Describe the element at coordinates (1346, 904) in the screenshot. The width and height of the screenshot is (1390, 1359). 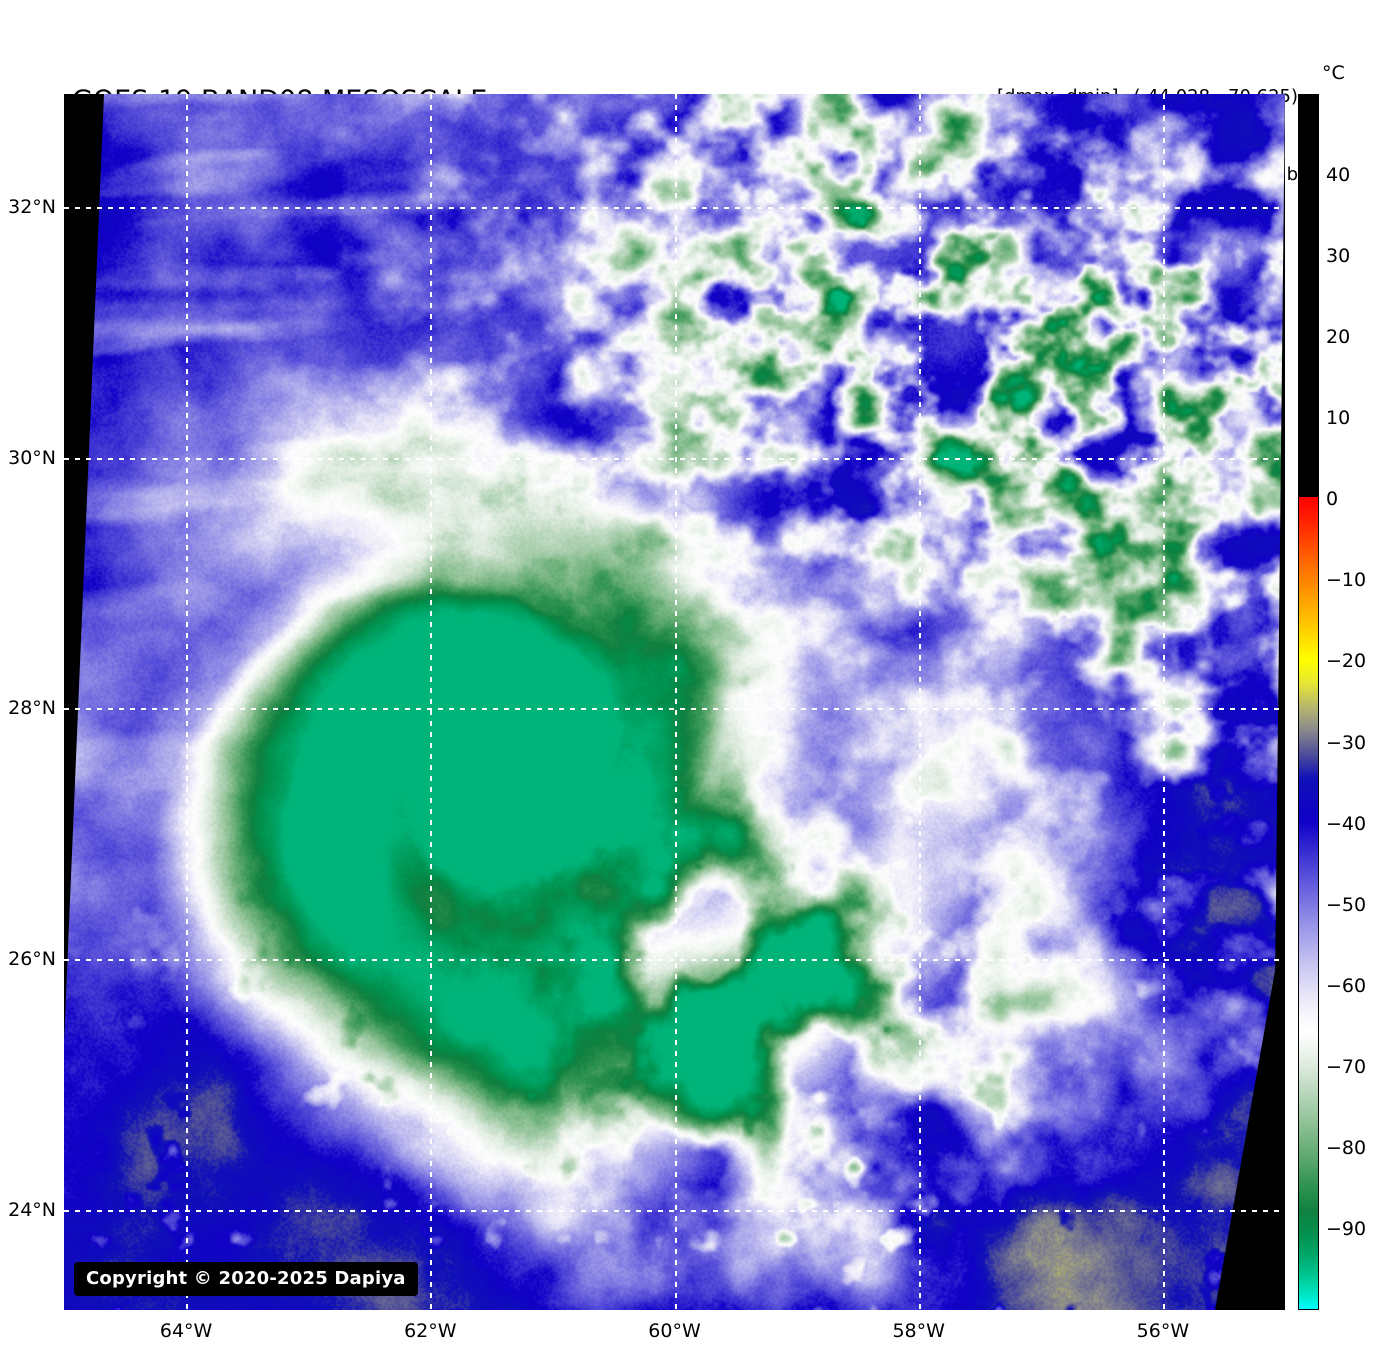
I see `colorbar-tick--50: −50` at that location.